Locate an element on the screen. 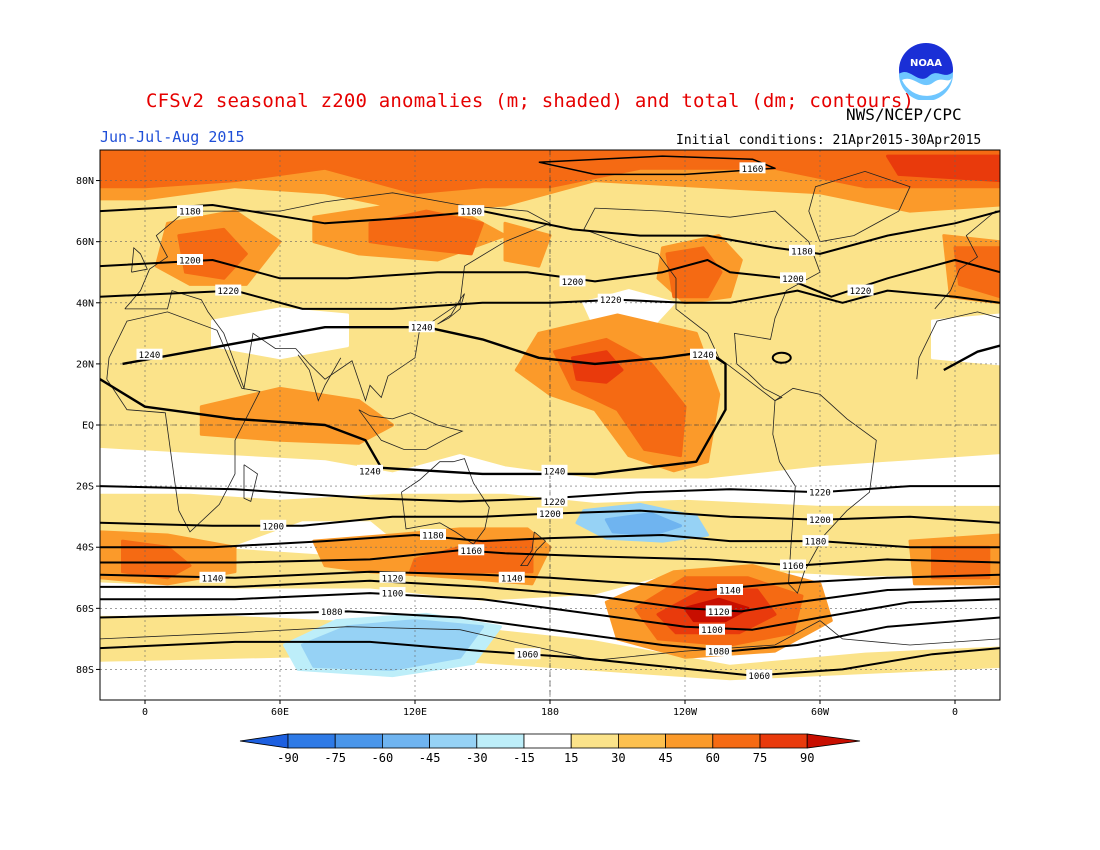 The width and height of the screenshot is (1100, 850). colorbar-label: -75 is located at coordinates (335, 758).